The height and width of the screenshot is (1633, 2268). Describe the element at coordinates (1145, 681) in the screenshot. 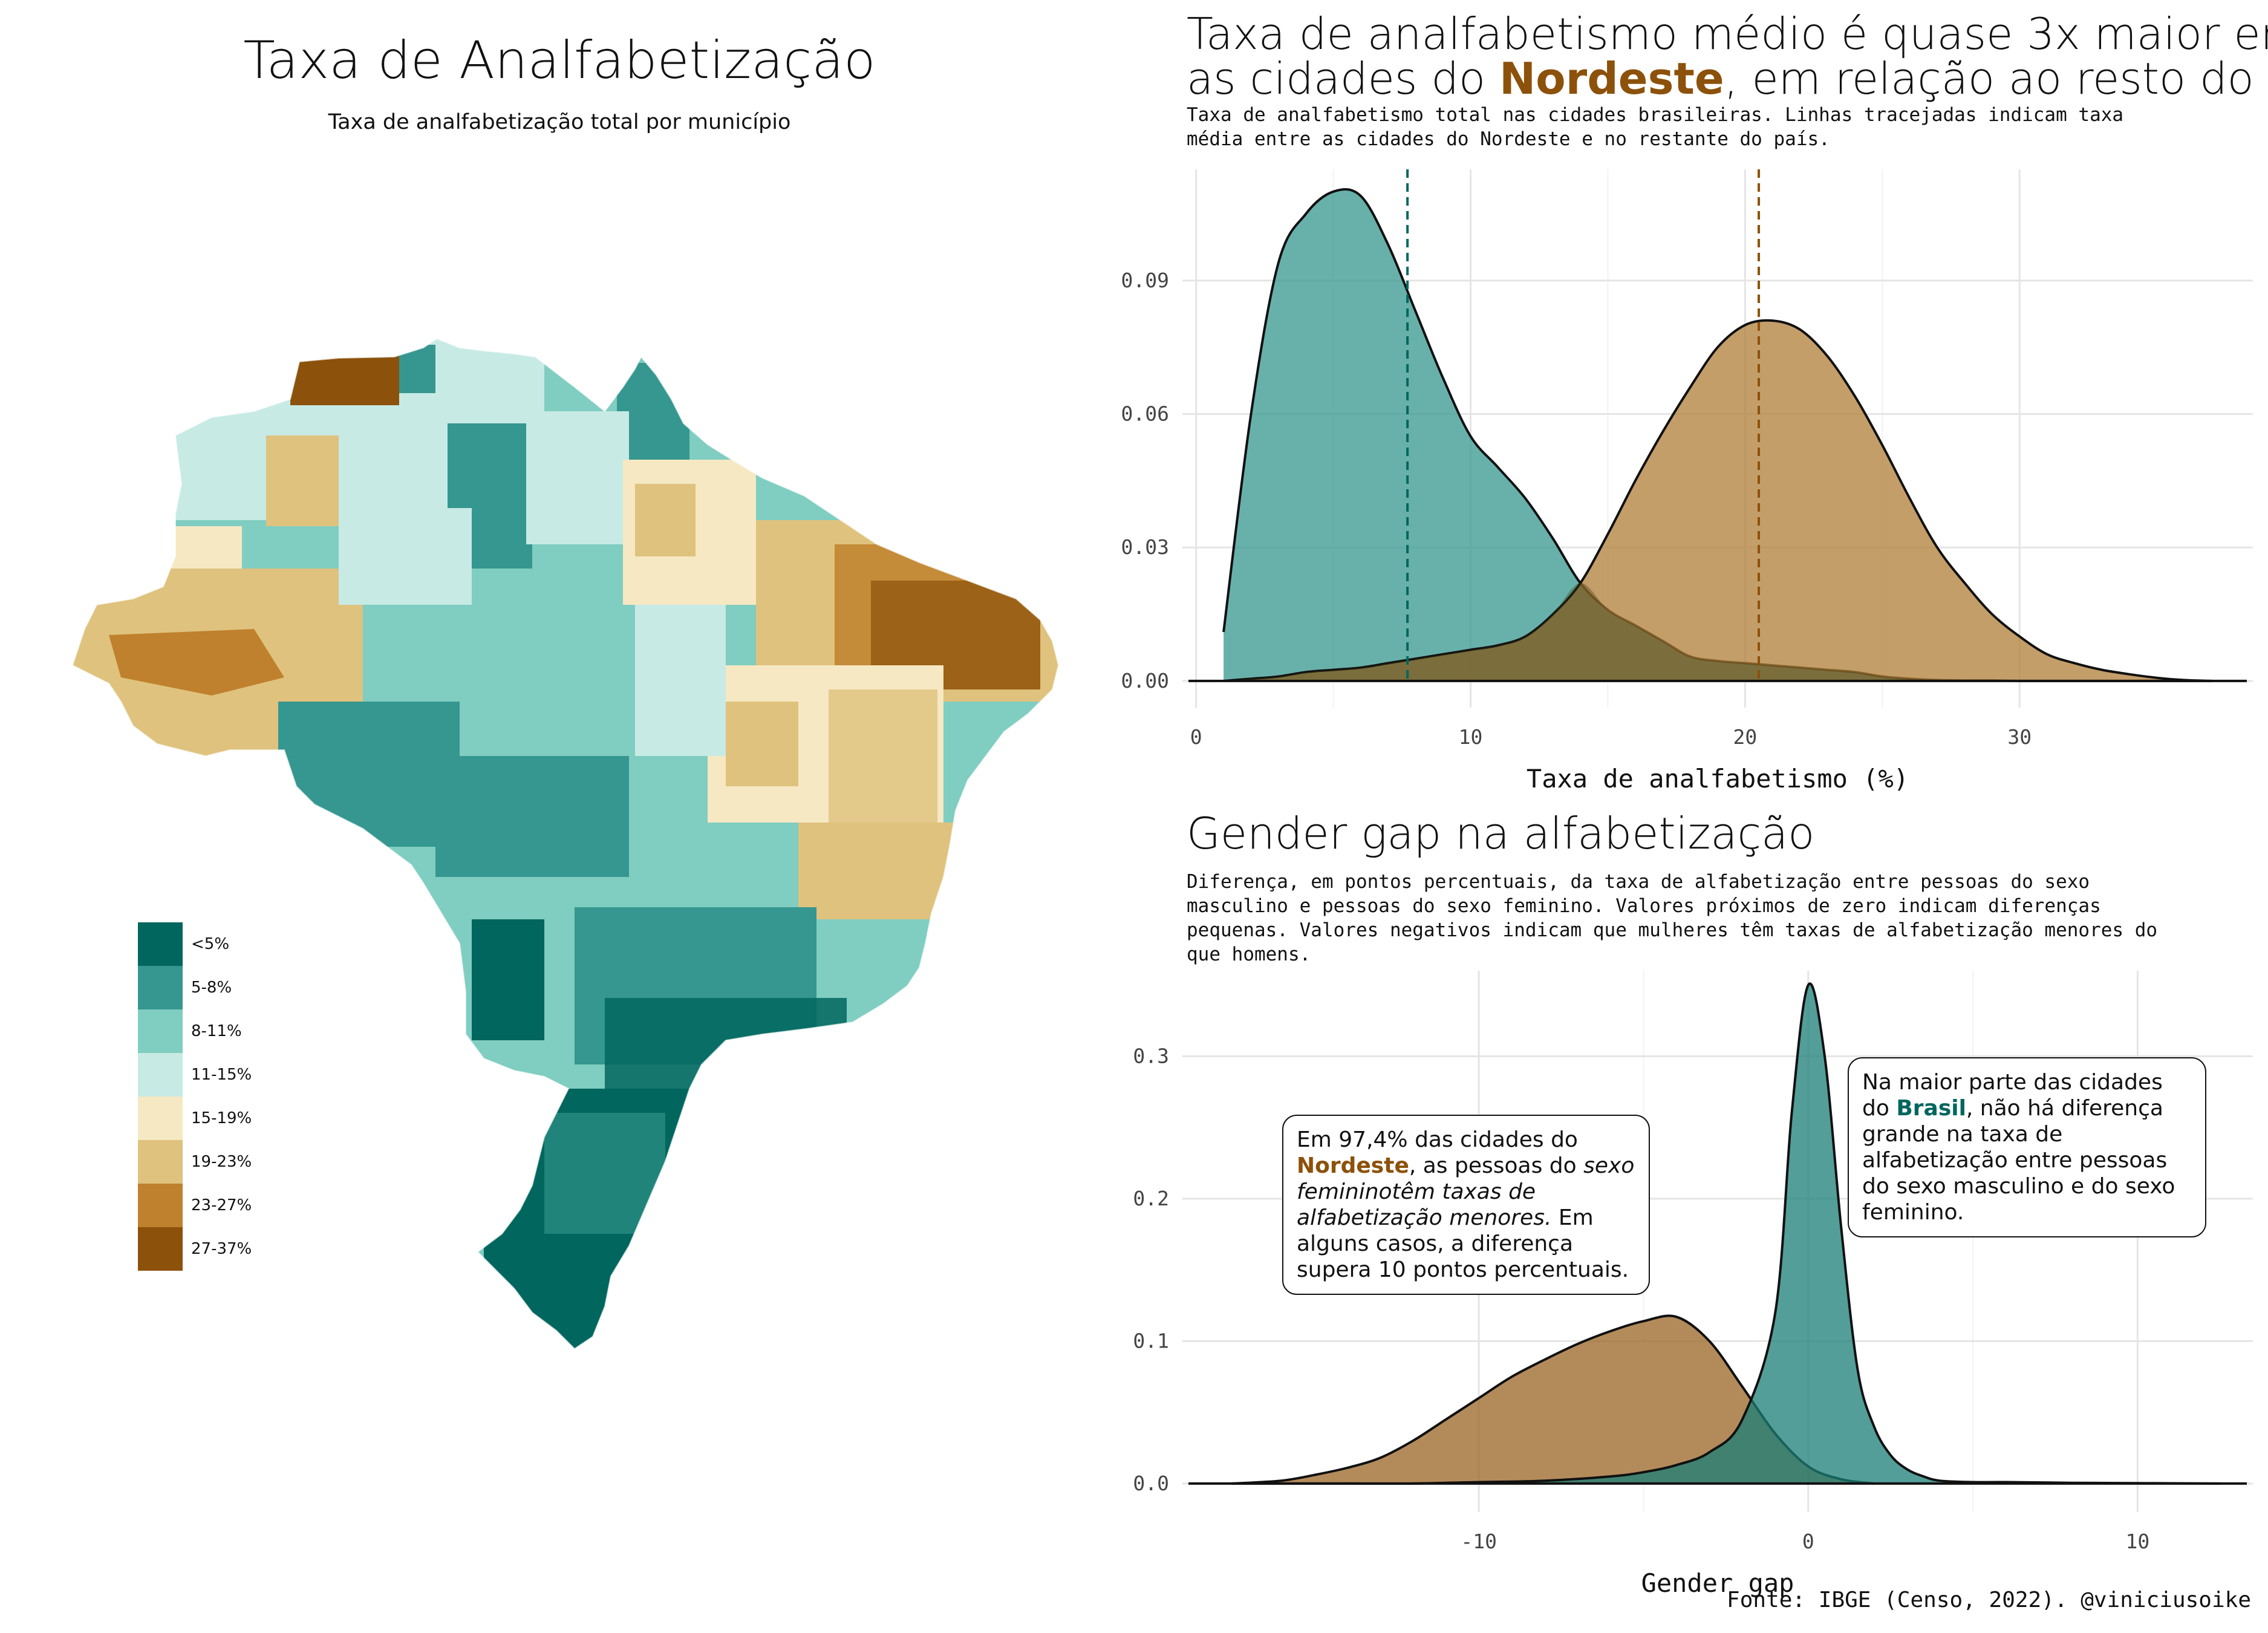

I see `y-tick-label: 0.00` at that location.